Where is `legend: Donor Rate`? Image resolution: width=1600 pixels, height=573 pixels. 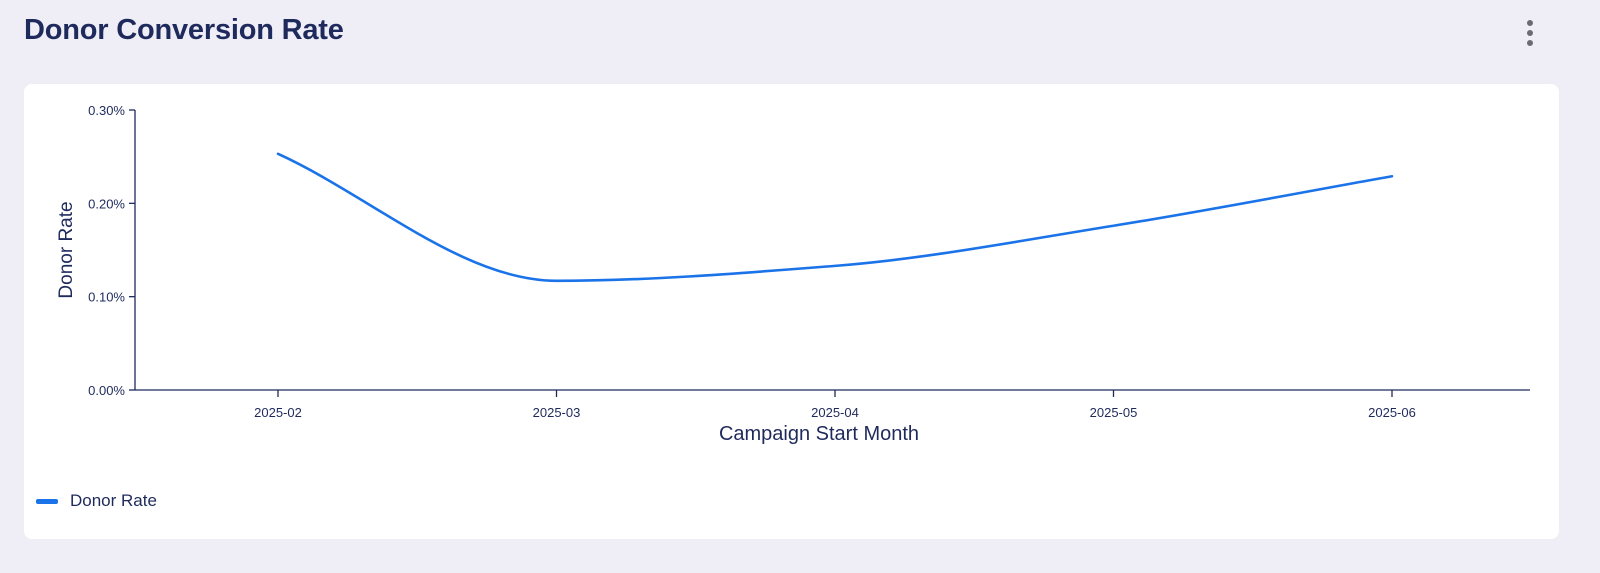 legend: Donor Rate is located at coordinates (96, 501).